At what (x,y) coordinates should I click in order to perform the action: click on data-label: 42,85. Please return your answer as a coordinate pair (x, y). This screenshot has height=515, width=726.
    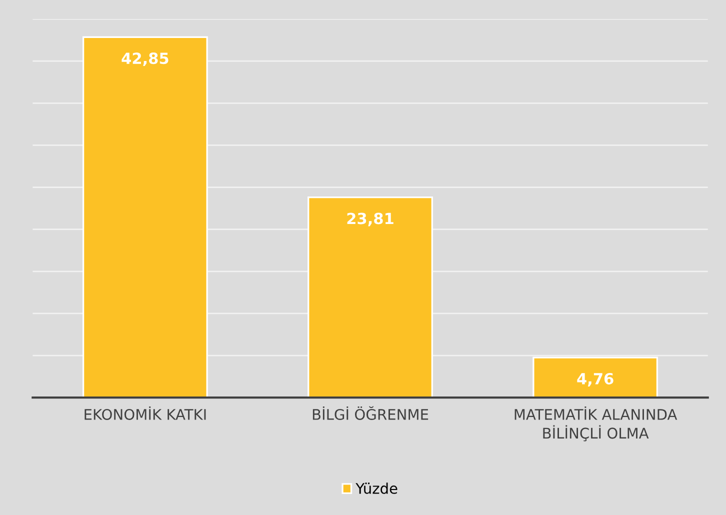
    Looking at the image, I should click on (145, 59).